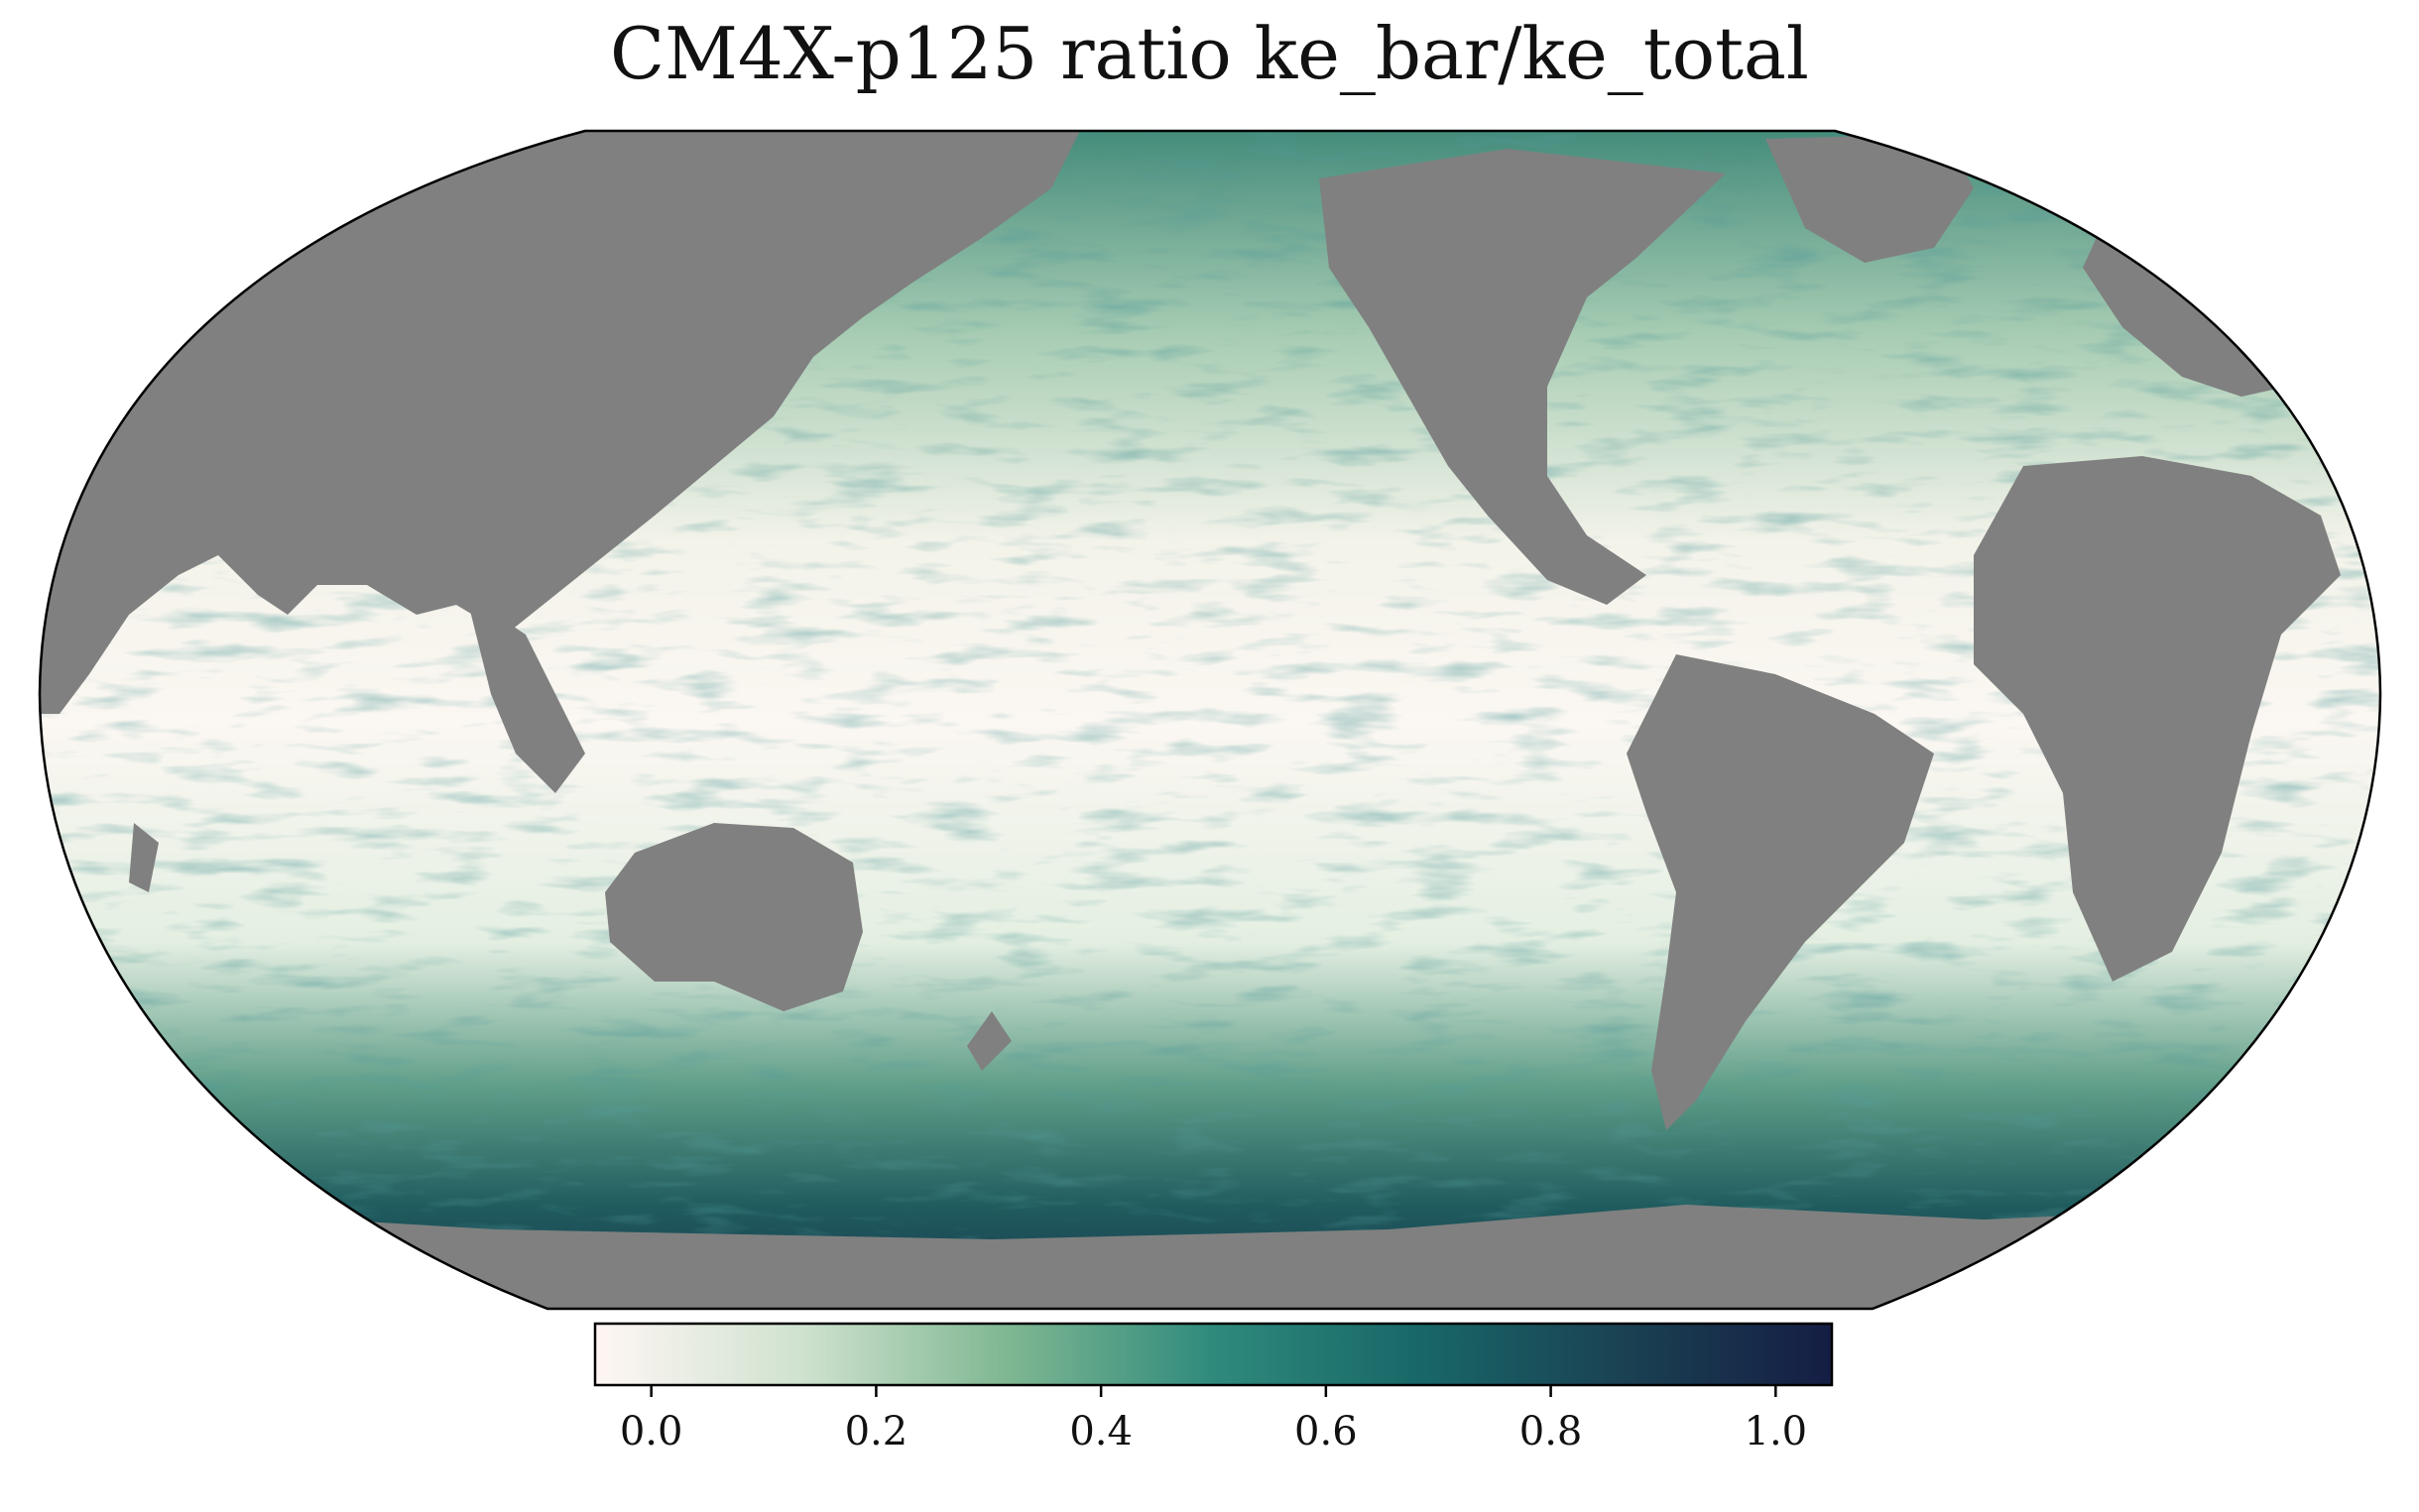 The image size is (2419, 1512). What do you see at coordinates (1213, 1419) in the screenshot?
I see `colorbar-ticks: 0.0 0.2 0.4 0.6 0.8 1.0` at bounding box center [1213, 1419].